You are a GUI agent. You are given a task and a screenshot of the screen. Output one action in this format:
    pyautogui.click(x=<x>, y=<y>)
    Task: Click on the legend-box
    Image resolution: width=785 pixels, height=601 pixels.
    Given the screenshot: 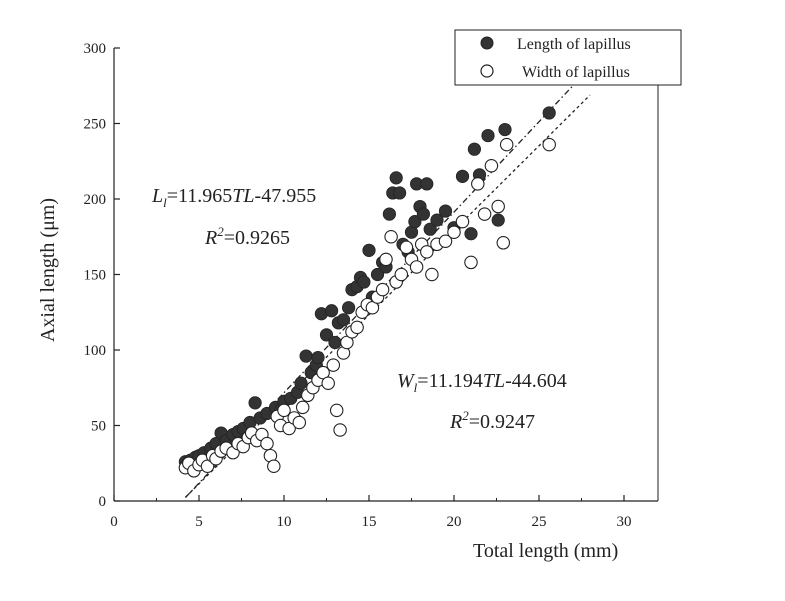 What is the action you would take?
    pyautogui.click(x=568, y=57)
    